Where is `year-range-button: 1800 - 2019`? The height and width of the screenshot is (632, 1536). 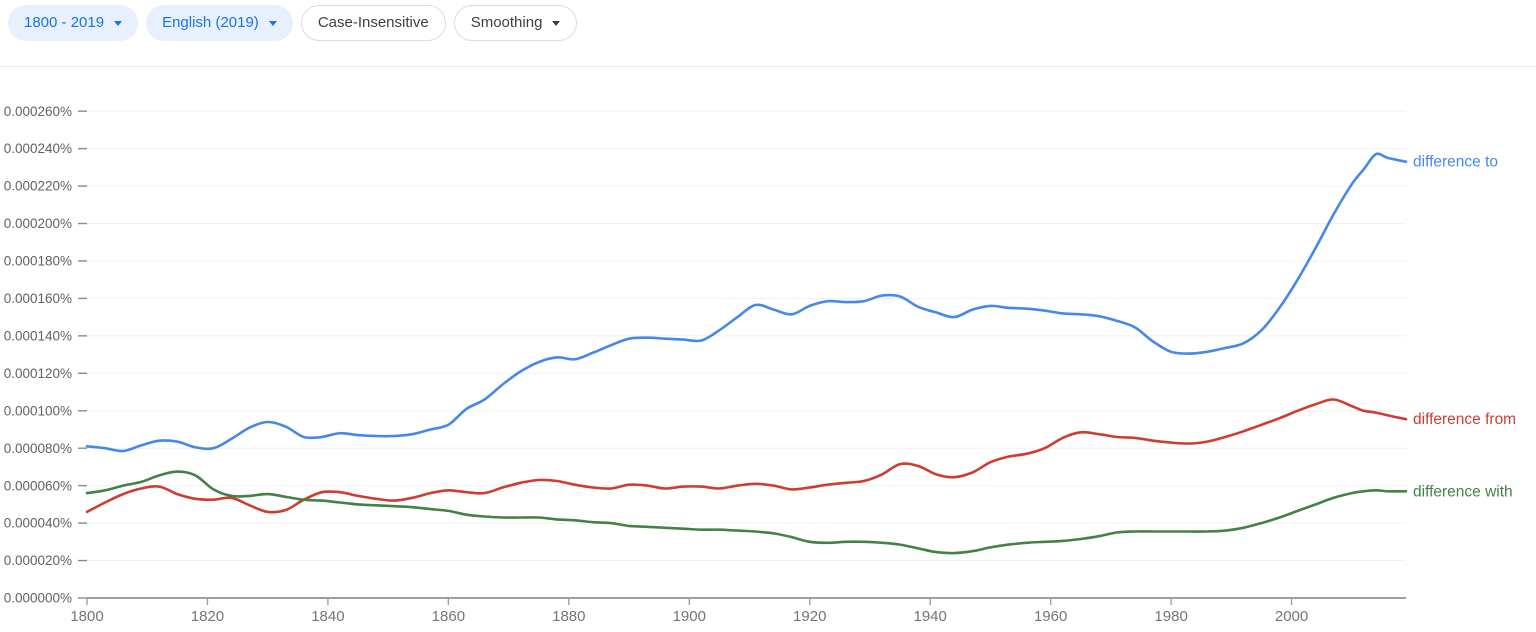
year-range-button: 1800 - 2019 is located at coordinates (73, 23).